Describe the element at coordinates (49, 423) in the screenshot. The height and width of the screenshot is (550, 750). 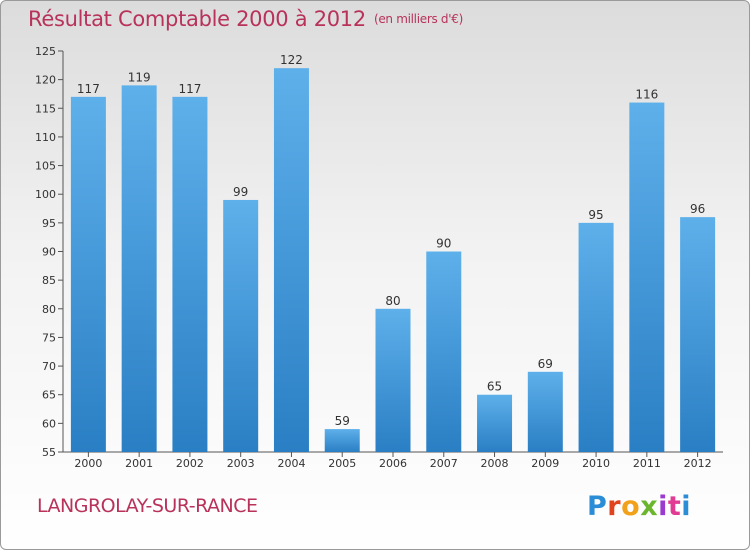
I see `y-tick-label: 60` at that location.